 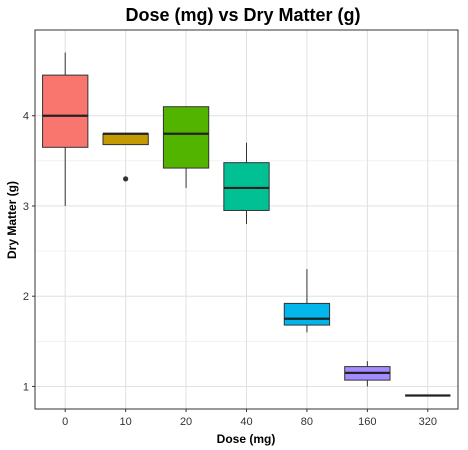 What do you see at coordinates (65, 422) in the screenshot?
I see `x-tick-label: 0` at bounding box center [65, 422].